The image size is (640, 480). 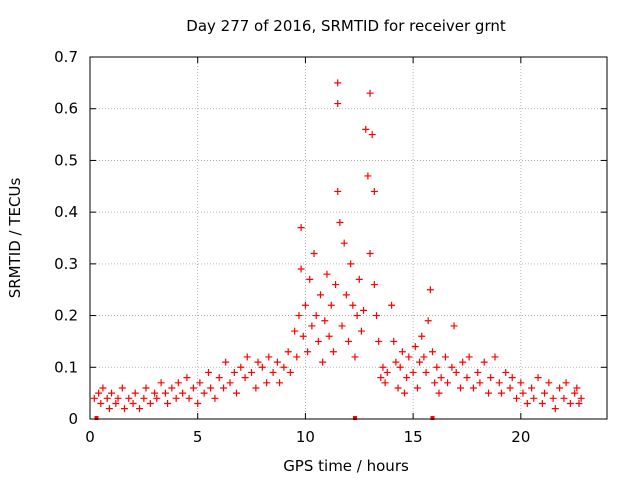 I want to click on y-tick-label: 0.6, so click(x=66, y=109).